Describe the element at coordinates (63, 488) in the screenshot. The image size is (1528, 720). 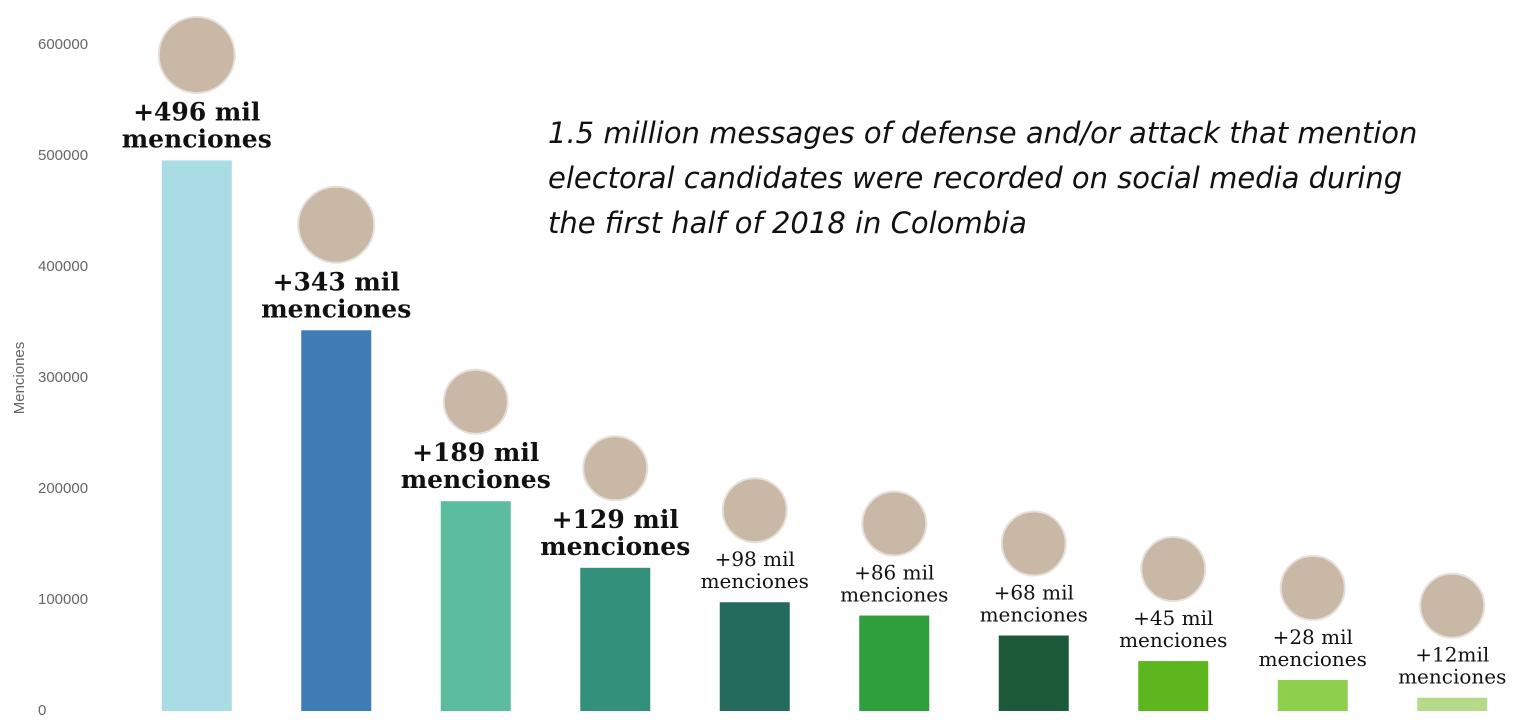
I see `y-tick-label: 200000` at that location.